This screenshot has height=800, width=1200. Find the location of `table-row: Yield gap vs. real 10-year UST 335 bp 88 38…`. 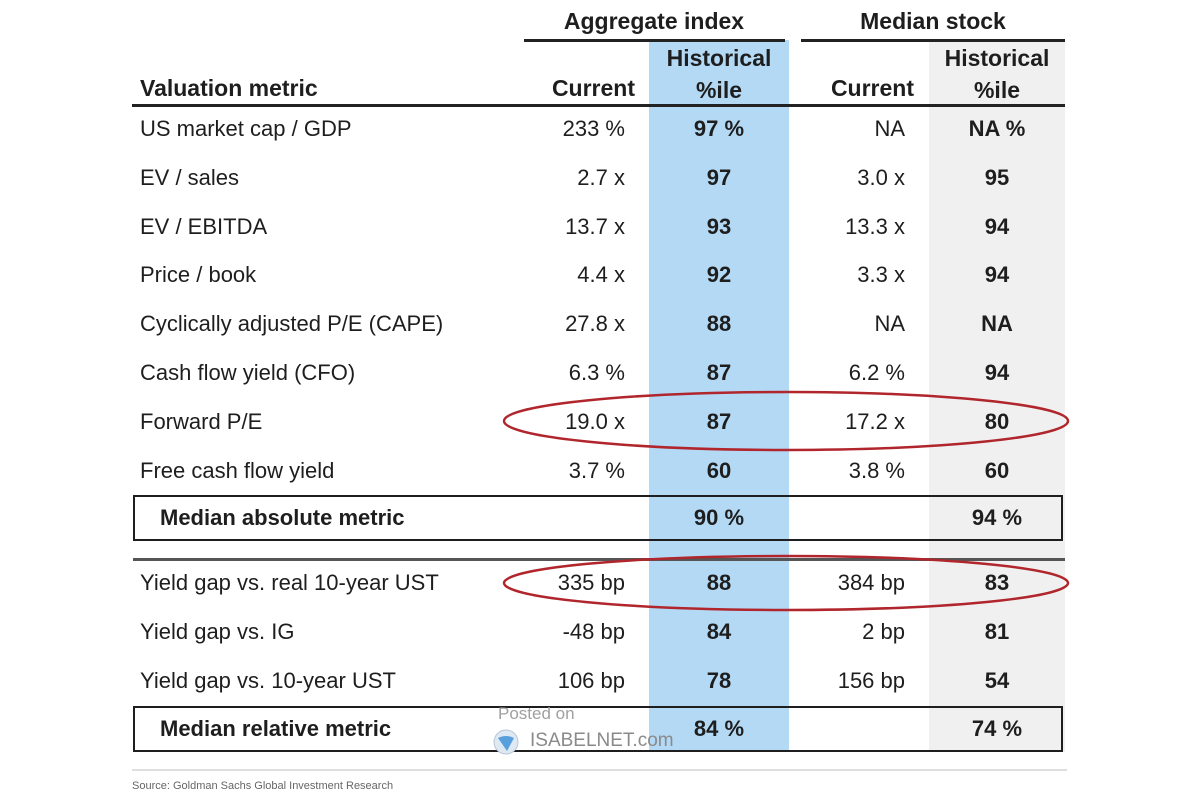

table-row: Yield gap vs. real 10-year UST 335 bp 88 38… is located at coordinates (600, 583).